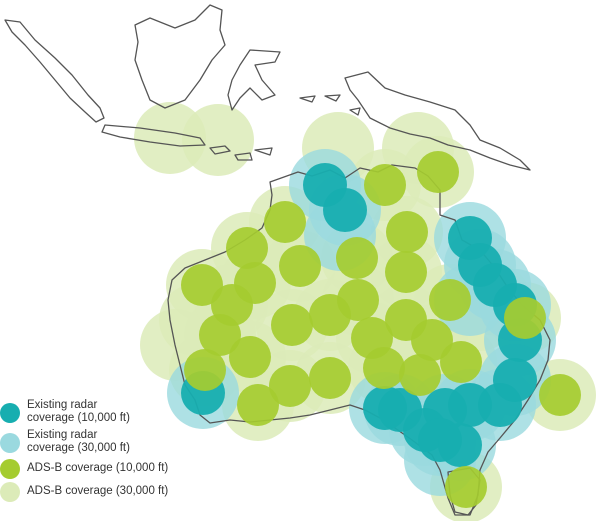  Describe the element at coordinates (10, 413) in the screenshot. I see `radar-10k-swatch` at that location.